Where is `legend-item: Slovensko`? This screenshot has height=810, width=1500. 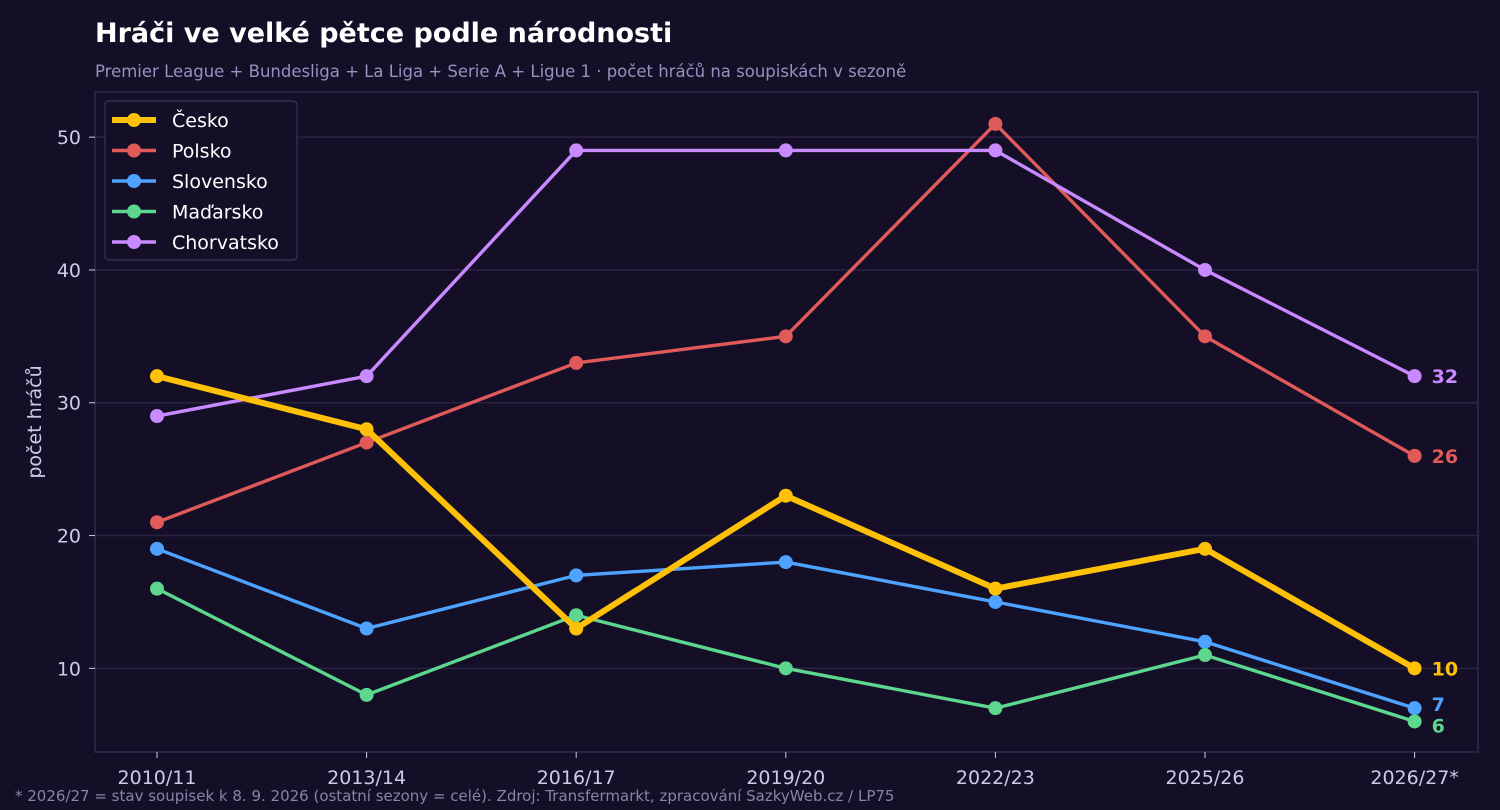 legend-item: Slovensko is located at coordinates (190, 182).